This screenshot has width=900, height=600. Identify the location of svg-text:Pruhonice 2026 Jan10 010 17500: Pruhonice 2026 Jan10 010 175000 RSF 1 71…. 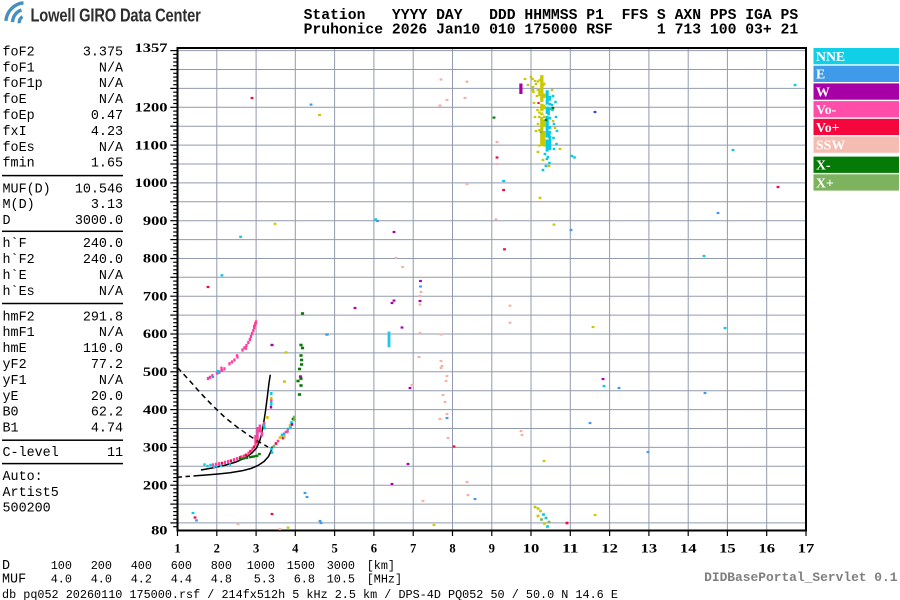
(551, 30).